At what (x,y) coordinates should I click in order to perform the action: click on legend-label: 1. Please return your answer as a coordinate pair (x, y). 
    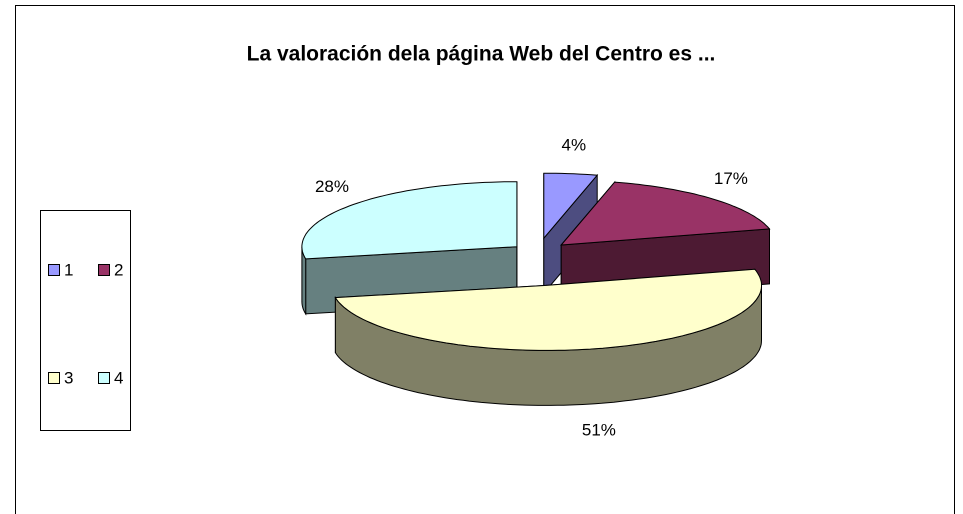
    Looking at the image, I should click on (68, 269).